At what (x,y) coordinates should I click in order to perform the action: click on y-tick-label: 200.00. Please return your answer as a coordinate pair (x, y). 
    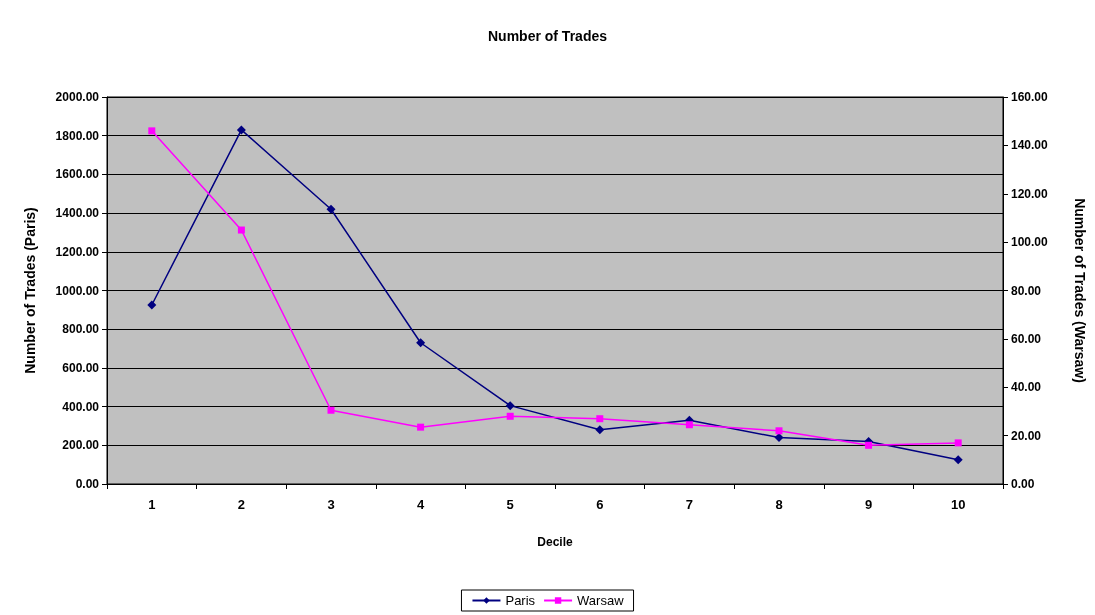
    Looking at the image, I should click on (81, 445).